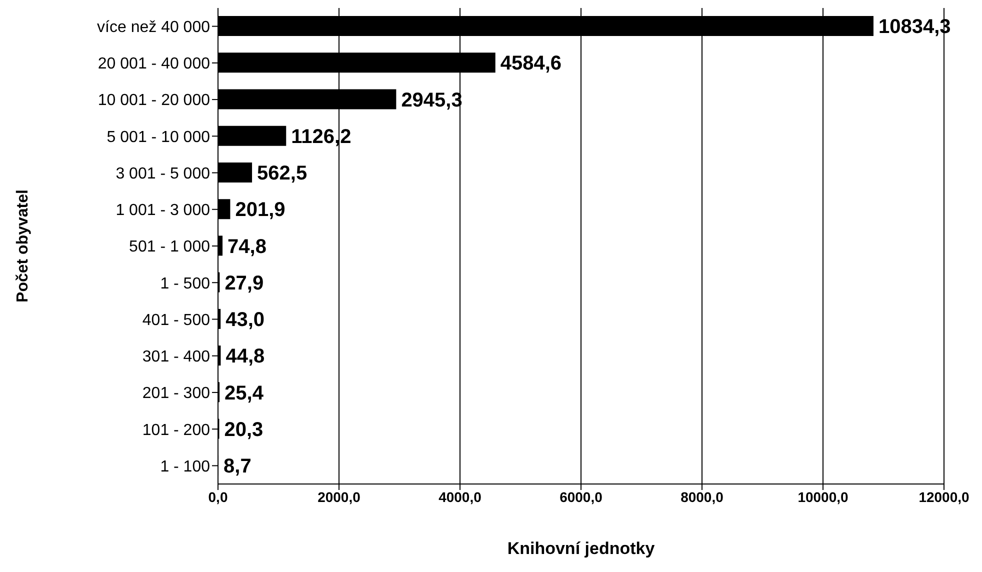  What do you see at coordinates (282, 173) in the screenshot?
I see `data-label: 562,5` at bounding box center [282, 173].